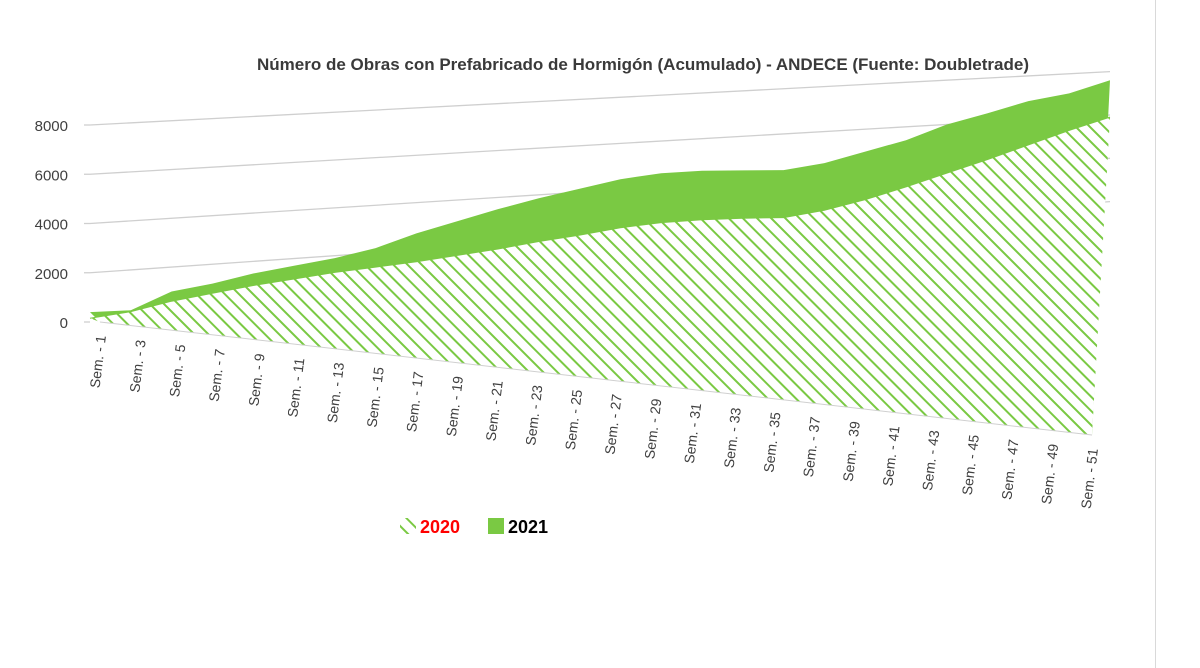 The height and width of the screenshot is (668, 1200). What do you see at coordinates (51, 126) in the screenshot?
I see `y-tick-label: 8000` at bounding box center [51, 126].